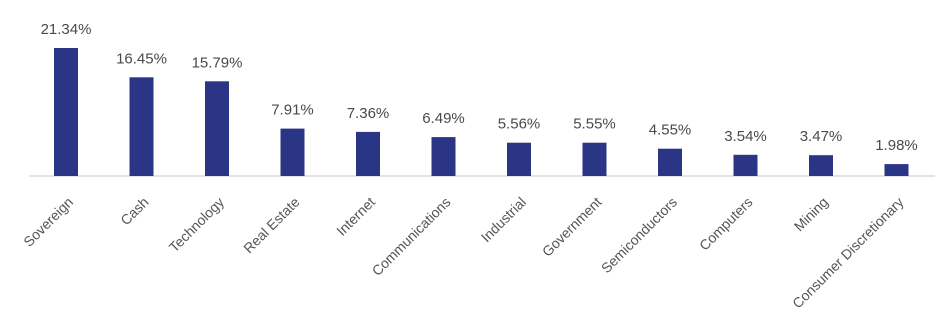  Describe the element at coordinates (271, 225) in the screenshot. I see `category-label: Real Estate` at that location.